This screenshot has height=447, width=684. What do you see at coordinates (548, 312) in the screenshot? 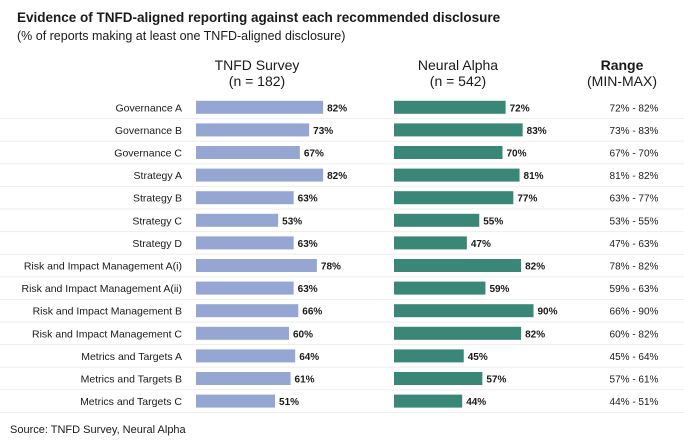
I see `data-label: 90%` at bounding box center [548, 312].